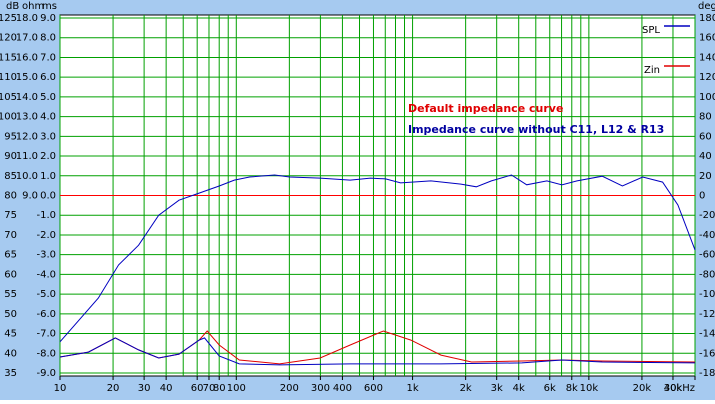  Describe the element at coordinates (12, 6) in the screenshot. I see `axis-title: dB` at that location.